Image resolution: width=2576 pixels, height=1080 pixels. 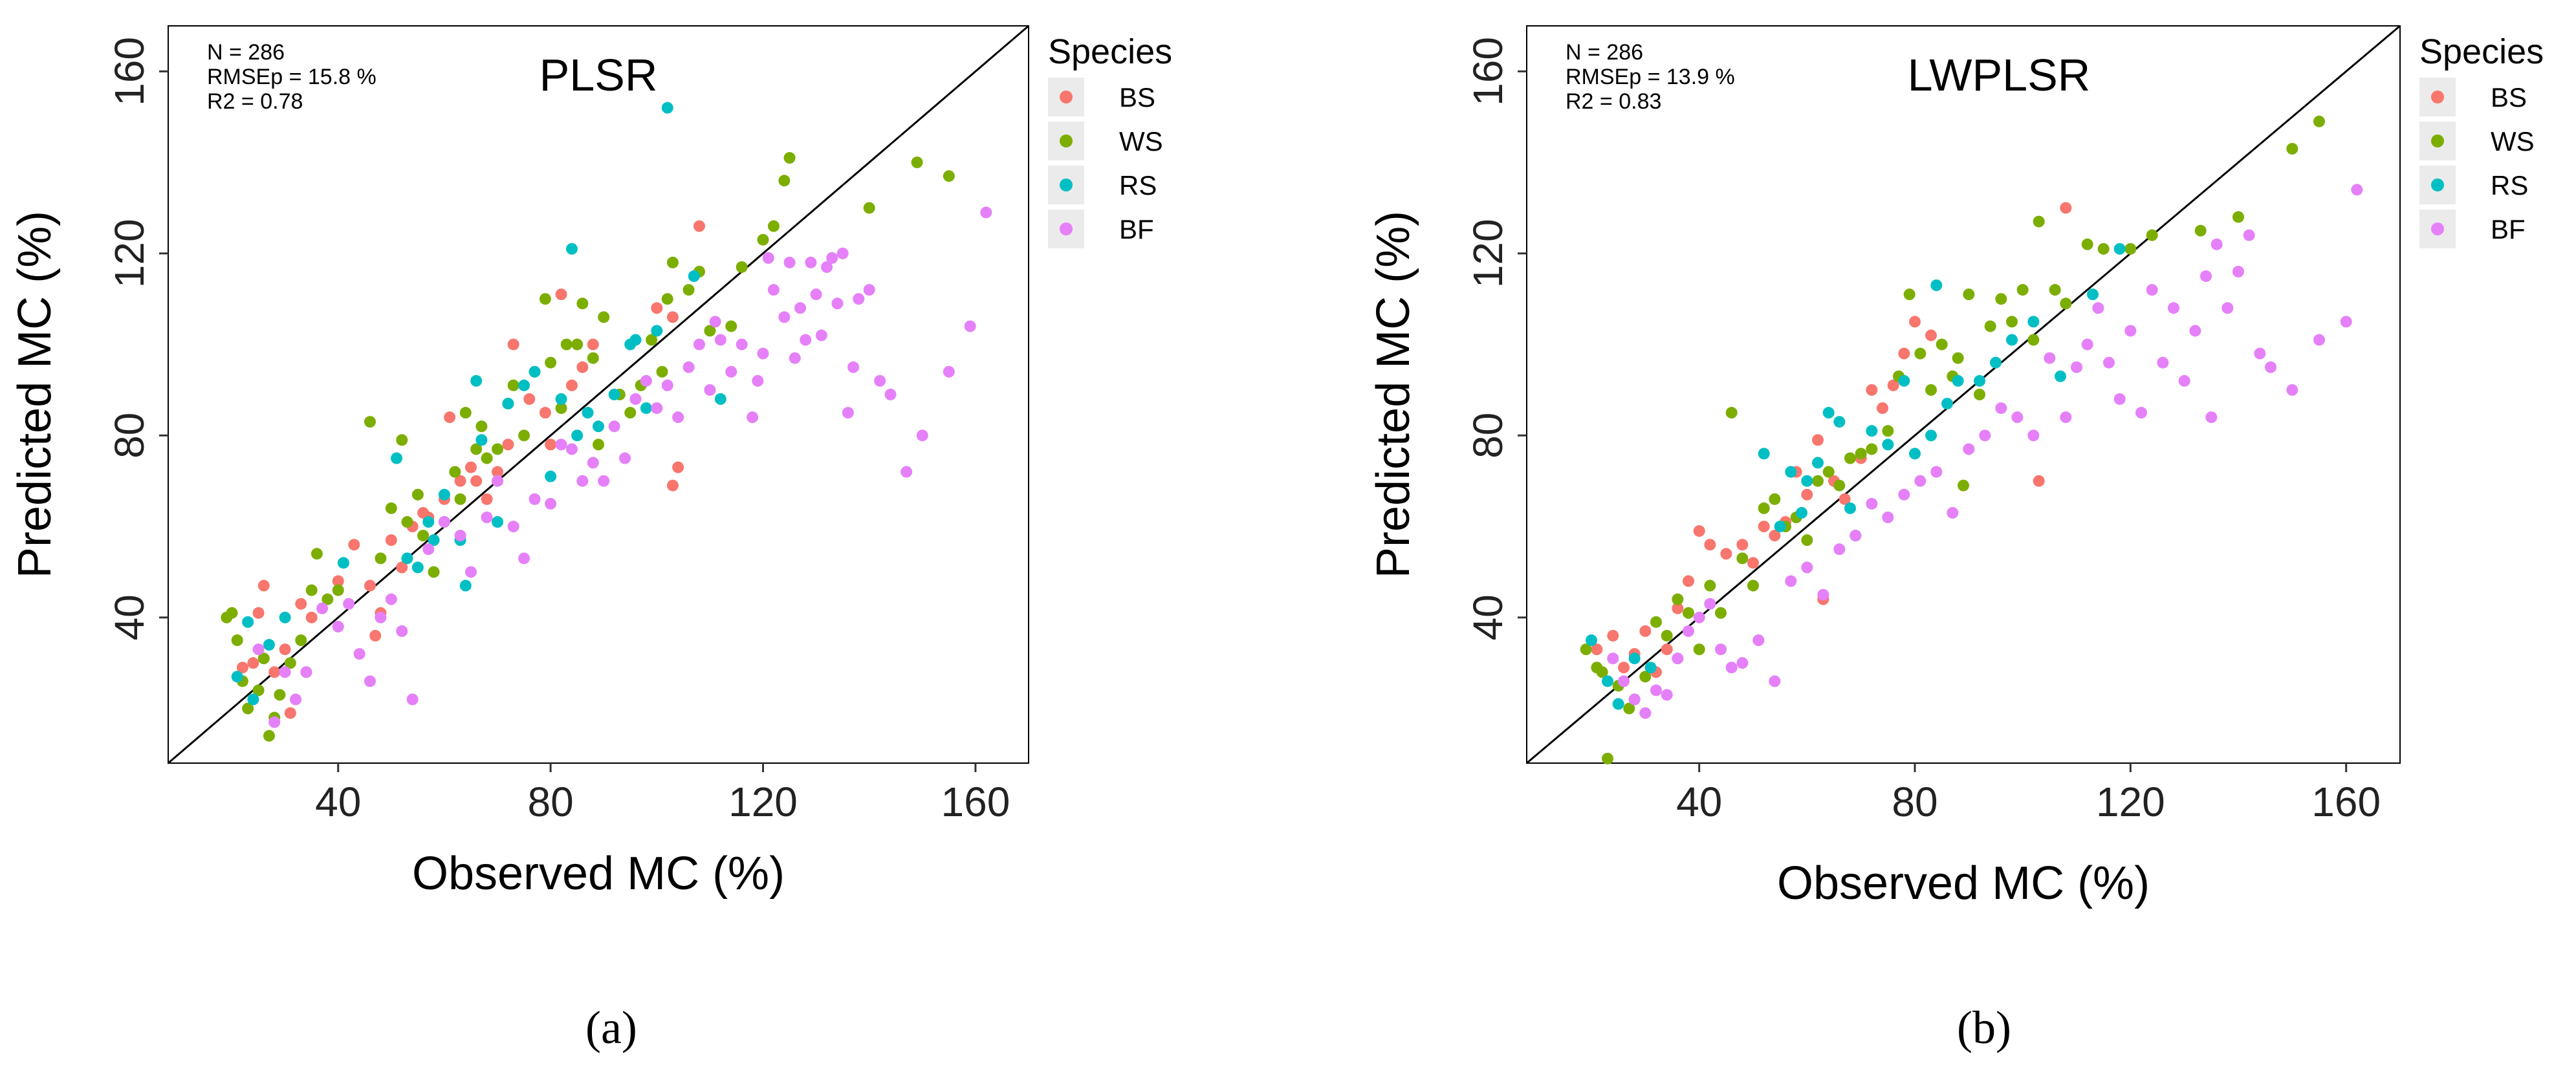 I want to click on y-tick-label: 160, so click(x=129, y=71).